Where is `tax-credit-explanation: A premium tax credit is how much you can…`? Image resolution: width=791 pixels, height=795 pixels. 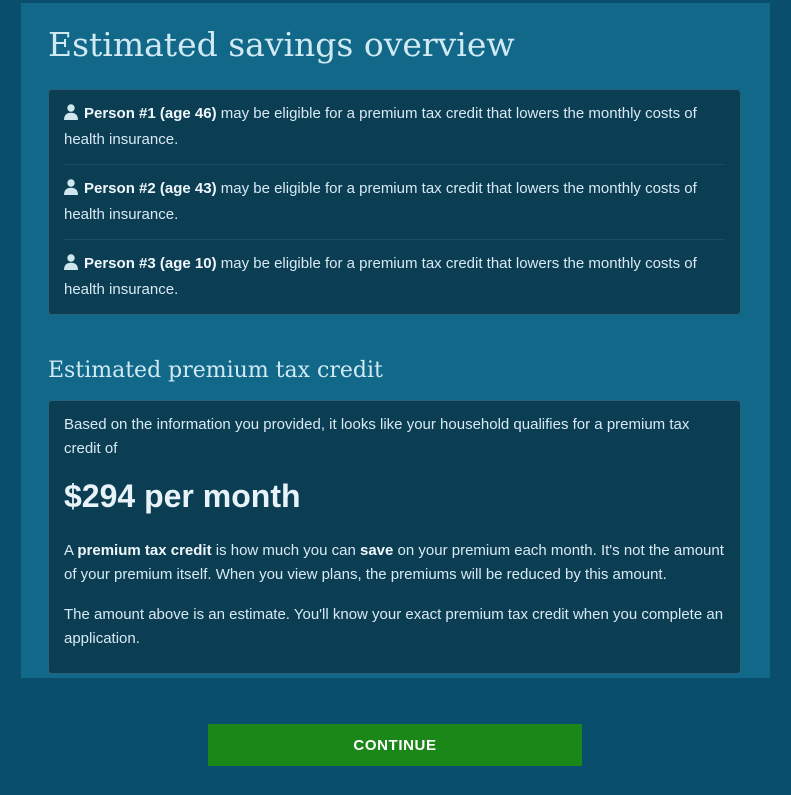 tax-credit-explanation: A premium tax credit is how much you can… is located at coordinates (394, 563).